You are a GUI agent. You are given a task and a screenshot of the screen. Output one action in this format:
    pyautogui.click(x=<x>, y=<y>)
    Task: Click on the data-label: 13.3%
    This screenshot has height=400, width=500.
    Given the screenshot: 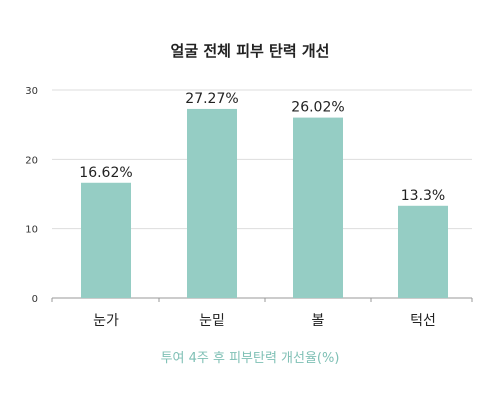 What is the action you would take?
    pyautogui.click(x=423, y=196)
    